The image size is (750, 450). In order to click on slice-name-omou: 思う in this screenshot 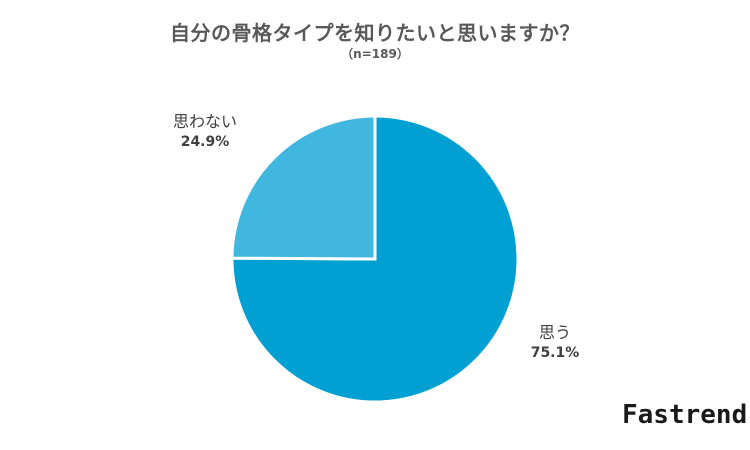, I will do `click(554, 332)`.